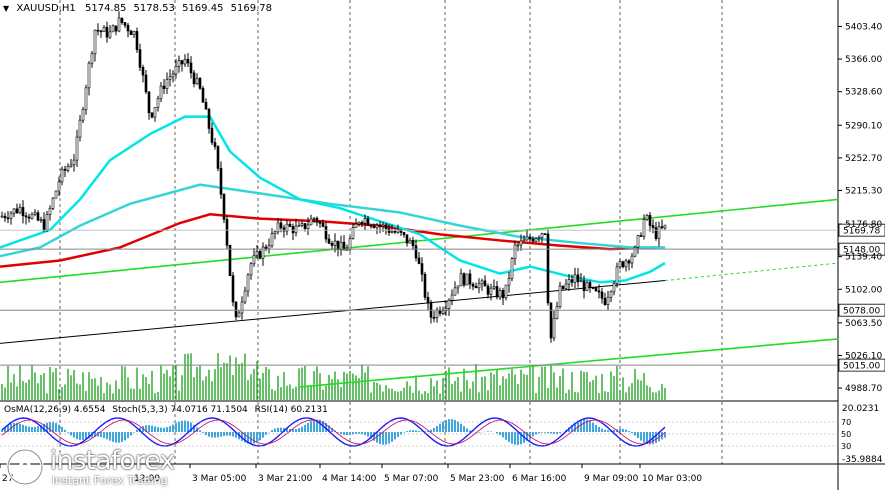  I want to click on time-tick-label: 3 Mar 21:00, so click(285, 479).